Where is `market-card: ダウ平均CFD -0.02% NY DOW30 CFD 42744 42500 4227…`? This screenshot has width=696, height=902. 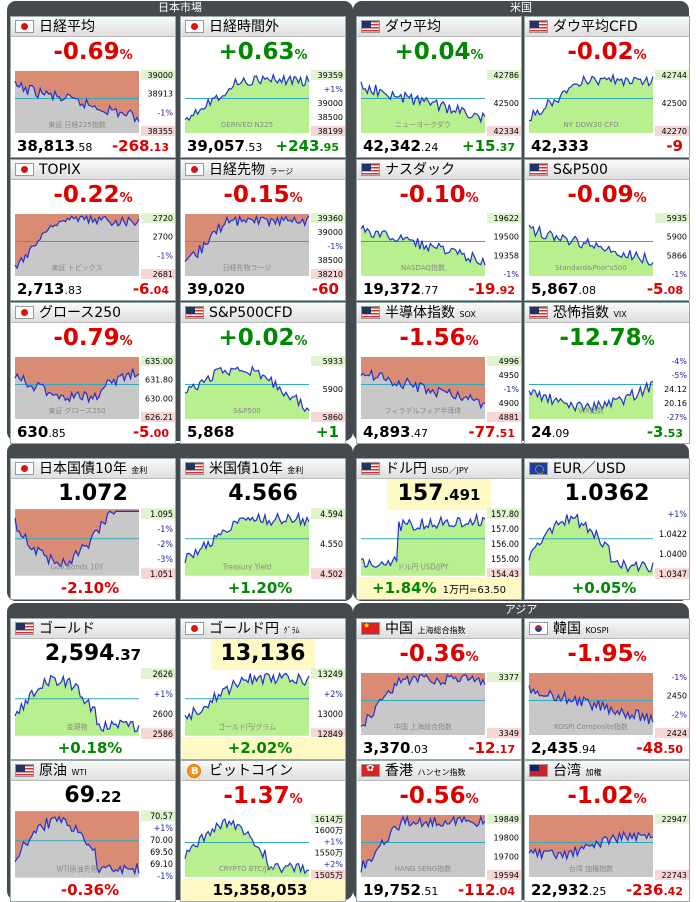
market-card: ダウ平均CFD -0.02% NY DOW30 CFD 42744 42500 4227… is located at coordinates (607, 87).